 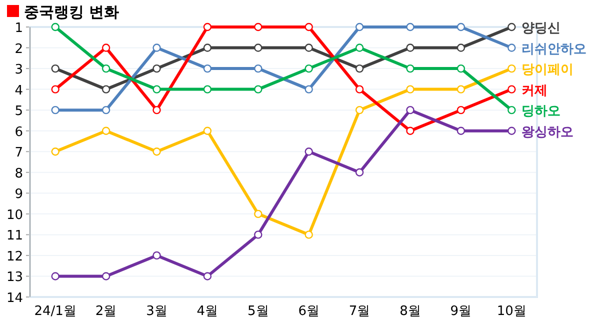 What do you see at coordinates (541, 28) in the screenshot?
I see `series-label: 양딩신` at bounding box center [541, 28].